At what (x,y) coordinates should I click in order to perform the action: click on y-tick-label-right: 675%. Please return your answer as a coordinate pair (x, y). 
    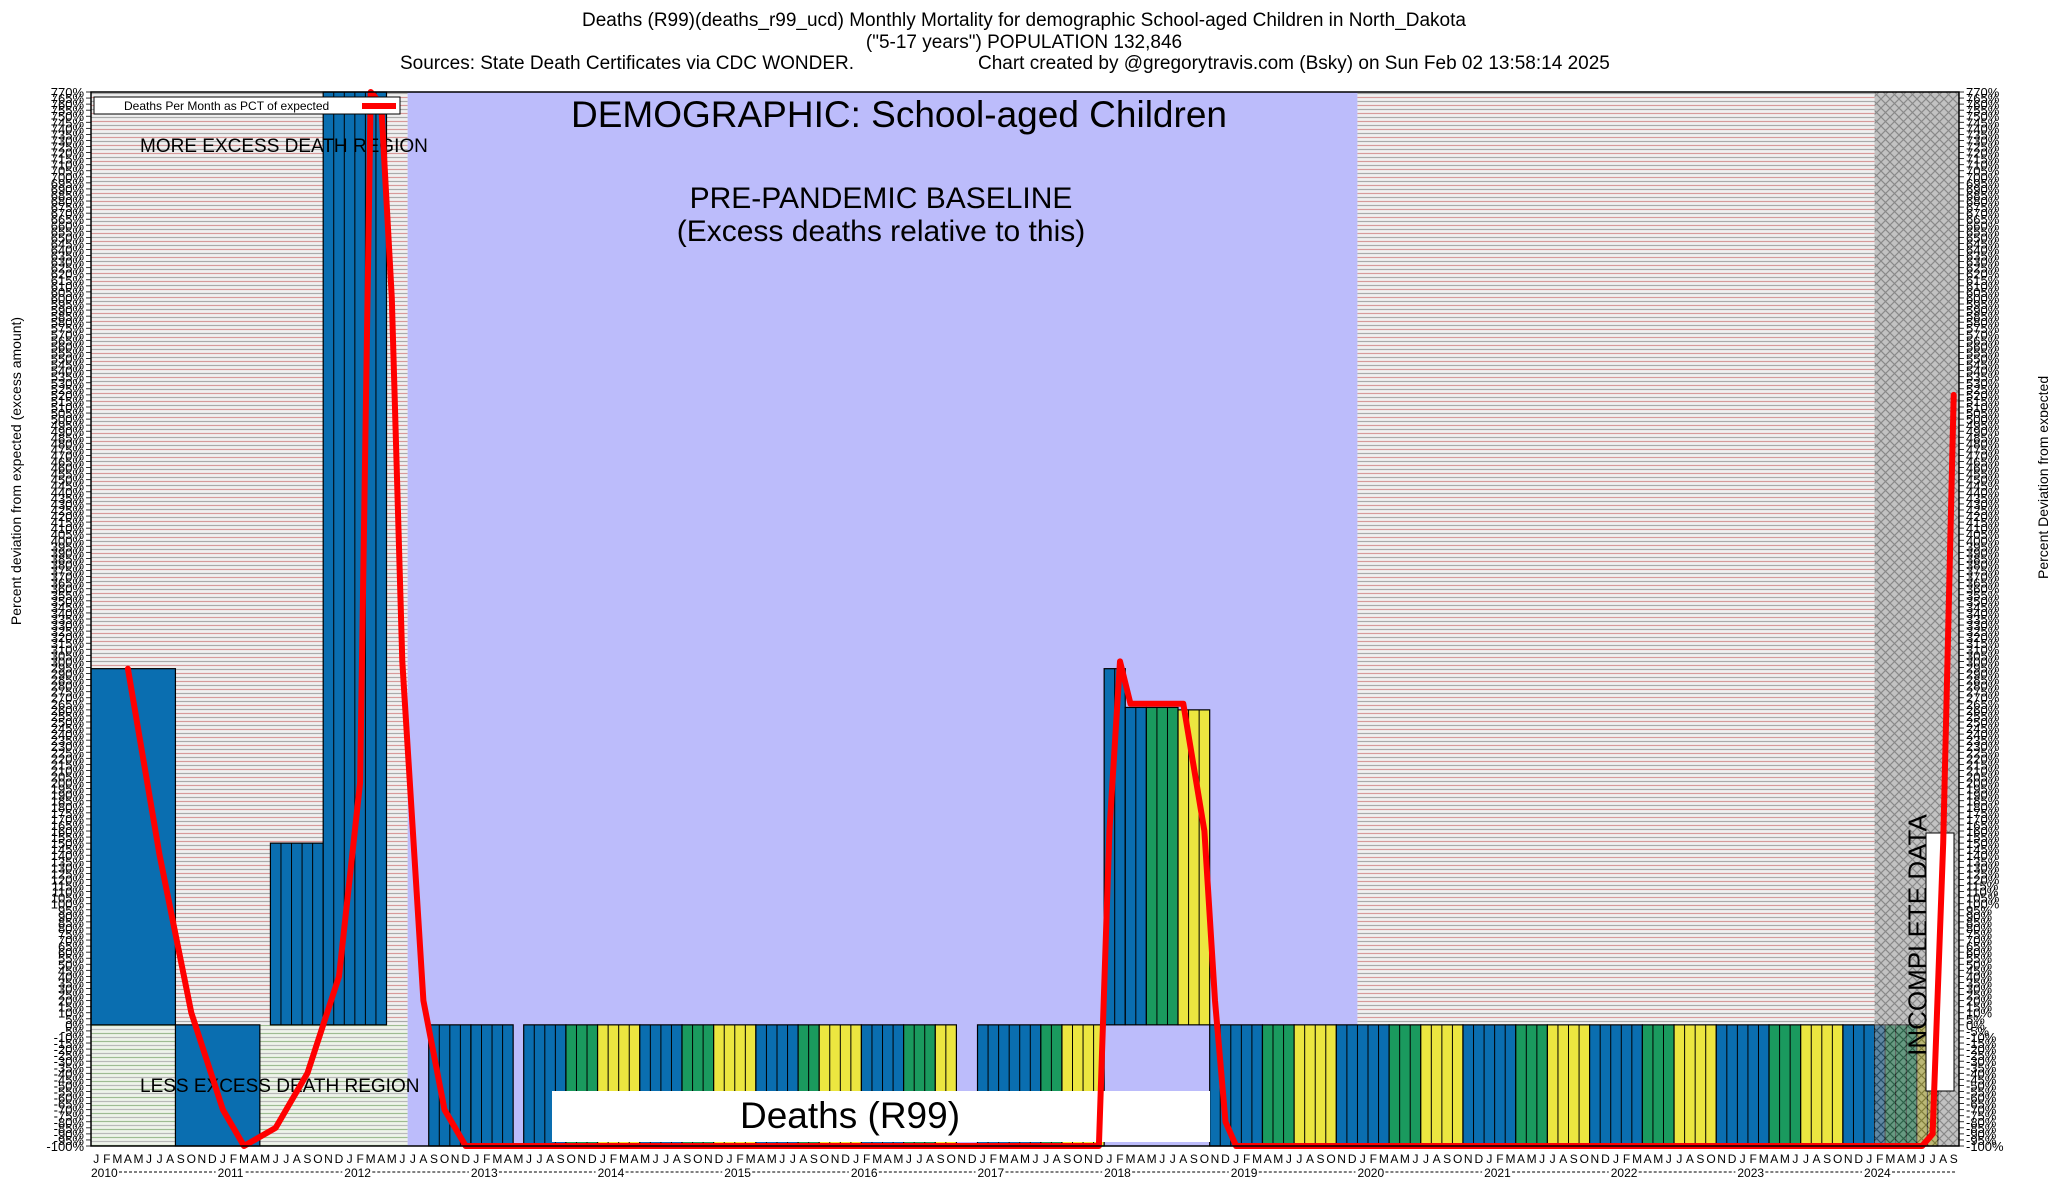
    Looking at the image, I should click on (1983, 207).